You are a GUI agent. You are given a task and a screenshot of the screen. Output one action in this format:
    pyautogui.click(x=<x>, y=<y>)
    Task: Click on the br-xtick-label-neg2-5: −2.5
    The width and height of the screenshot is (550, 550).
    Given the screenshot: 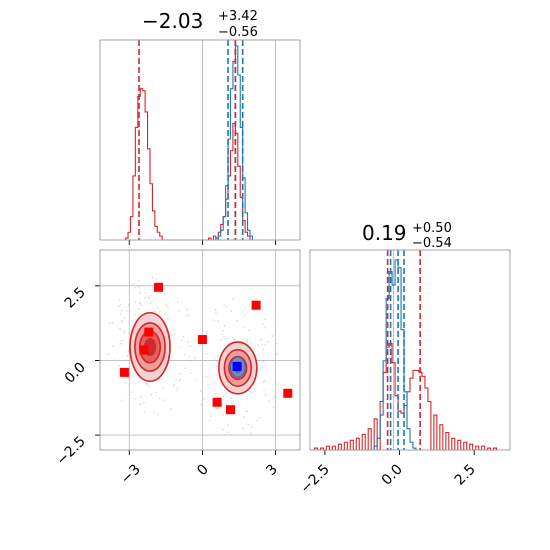 What is the action you would take?
    pyautogui.click(x=314, y=479)
    